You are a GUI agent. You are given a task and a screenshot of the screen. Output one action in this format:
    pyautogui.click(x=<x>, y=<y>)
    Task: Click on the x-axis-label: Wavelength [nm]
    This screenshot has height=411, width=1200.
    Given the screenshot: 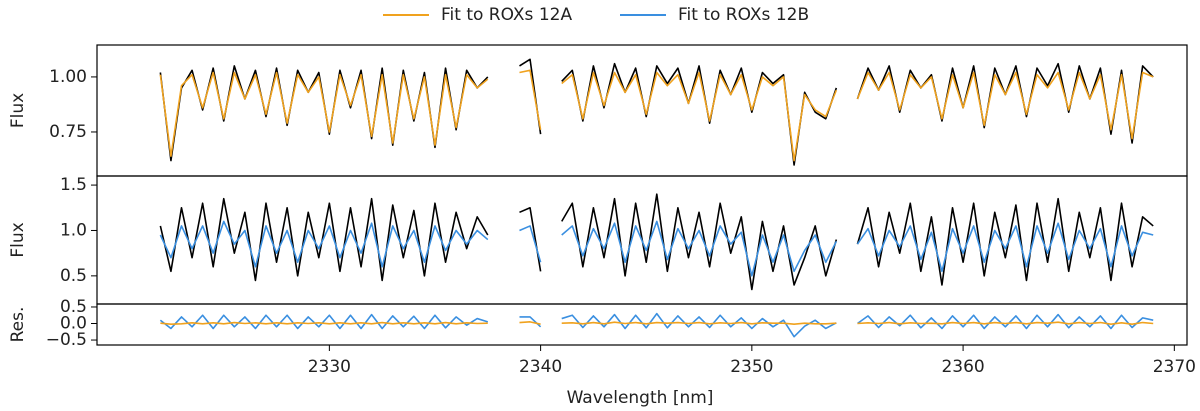 What is the action you would take?
    pyautogui.click(x=640, y=398)
    